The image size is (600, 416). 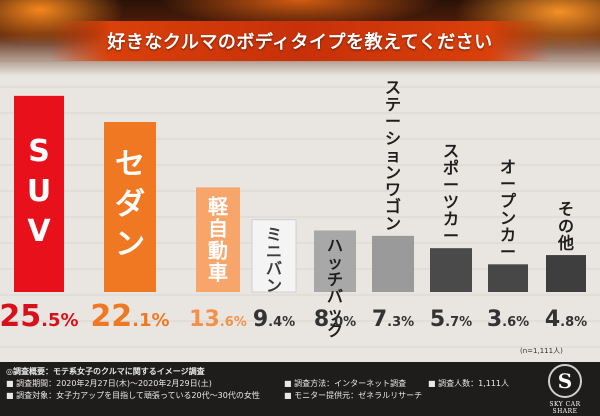 What do you see at coordinates (335, 319) in the screenshot?
I see `value-label-5: 8.0%` at bounding box center [335, 319].